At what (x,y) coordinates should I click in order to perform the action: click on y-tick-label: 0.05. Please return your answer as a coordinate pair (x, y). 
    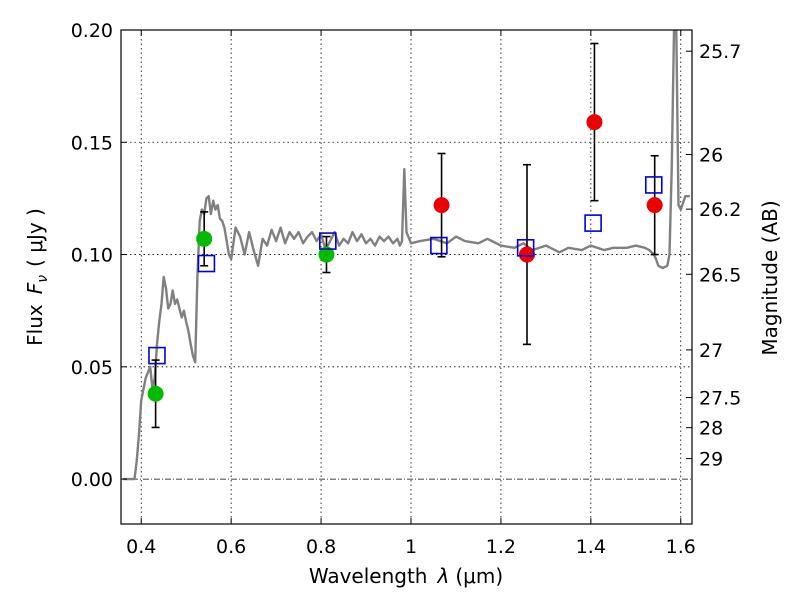
    Looking at the image, I should click on (92, 368).